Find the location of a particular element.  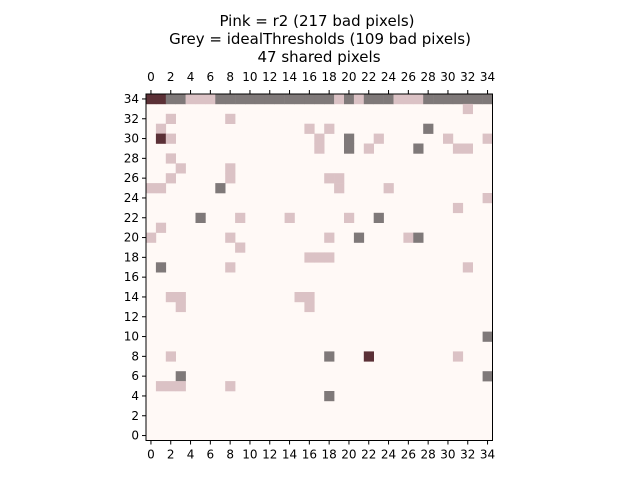

x-tick-label-bottom: 14 is located at coordinates (289, 455).